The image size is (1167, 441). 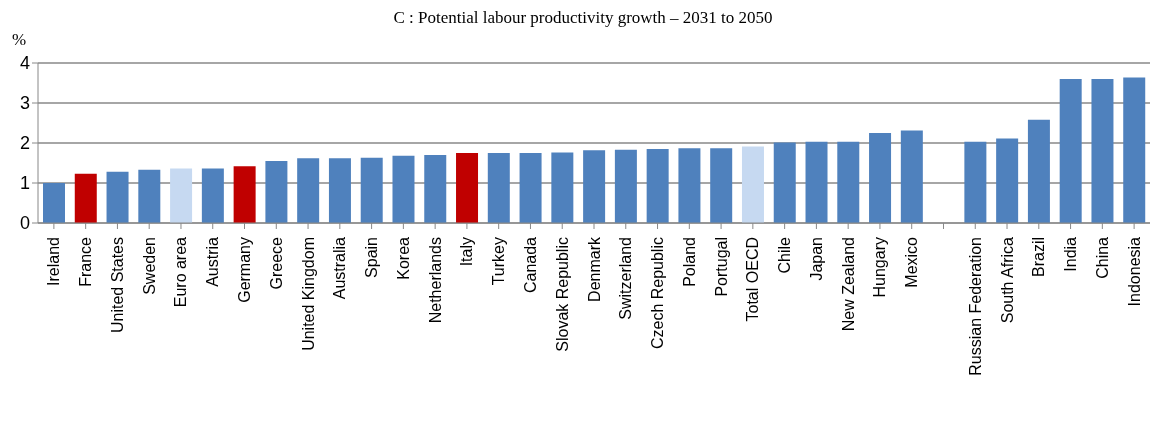 I want to click on x-tick-label: France, so click(x=86, y=261).